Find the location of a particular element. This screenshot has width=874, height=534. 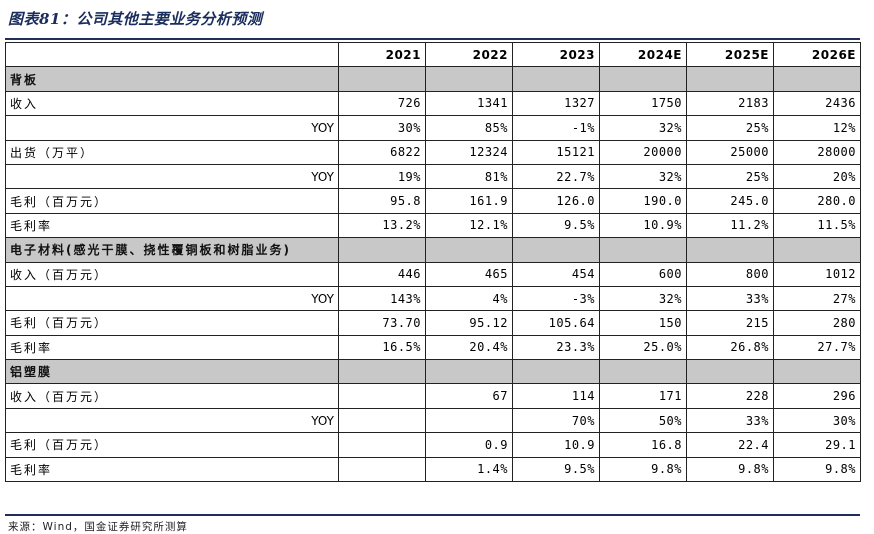

value-cell: 280 is located at coordinates (817, 323).